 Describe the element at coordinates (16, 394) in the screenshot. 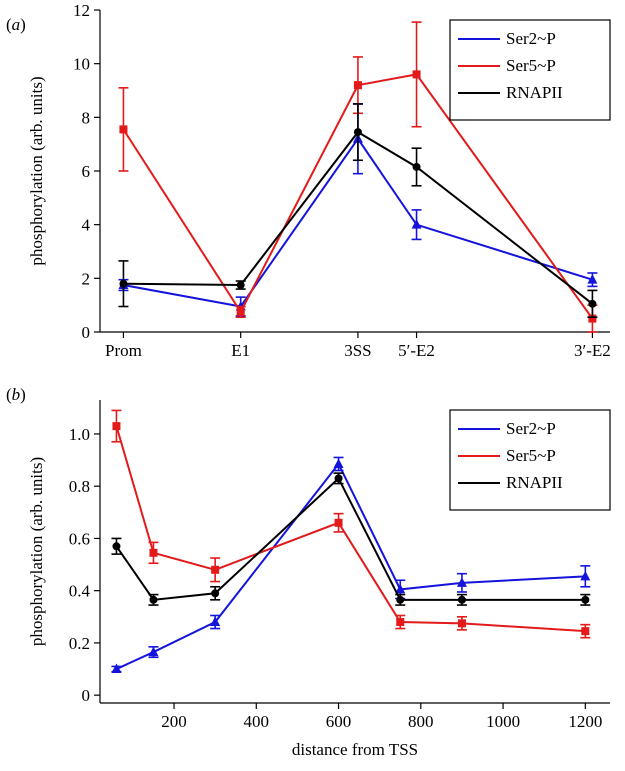

I see `panel-label: (b)` at that location.